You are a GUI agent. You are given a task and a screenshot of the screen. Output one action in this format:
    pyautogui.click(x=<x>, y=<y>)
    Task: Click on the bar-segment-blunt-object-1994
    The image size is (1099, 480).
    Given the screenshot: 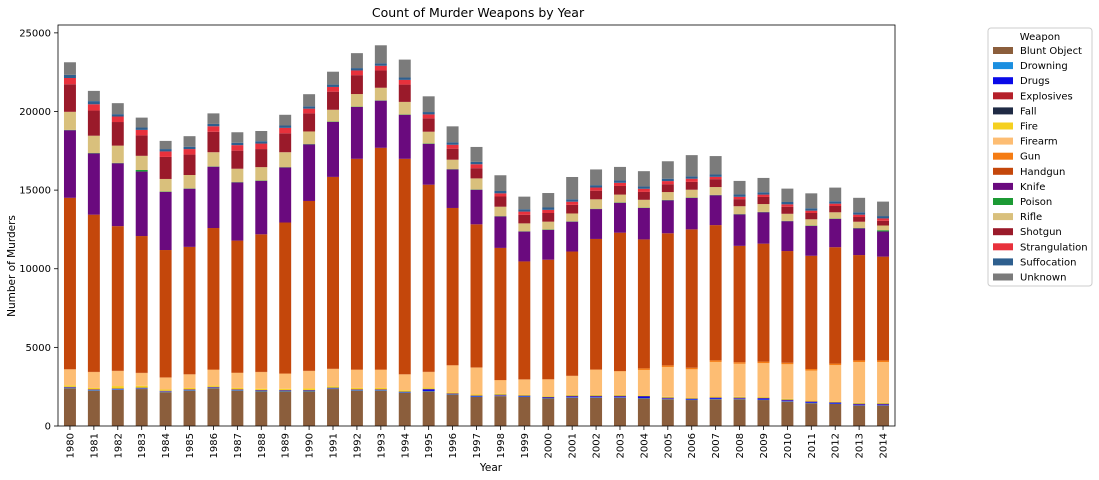 What is the action you would take?
    pyautogui.click(x=404, y=409)
    